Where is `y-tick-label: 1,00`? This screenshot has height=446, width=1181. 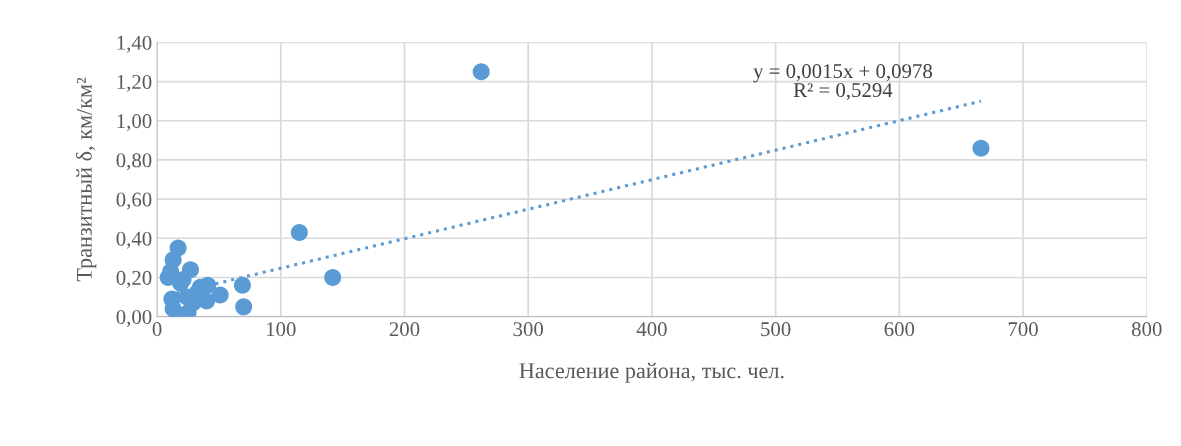
y-tick-label: 1,00 is located at coordinates (134, 123).